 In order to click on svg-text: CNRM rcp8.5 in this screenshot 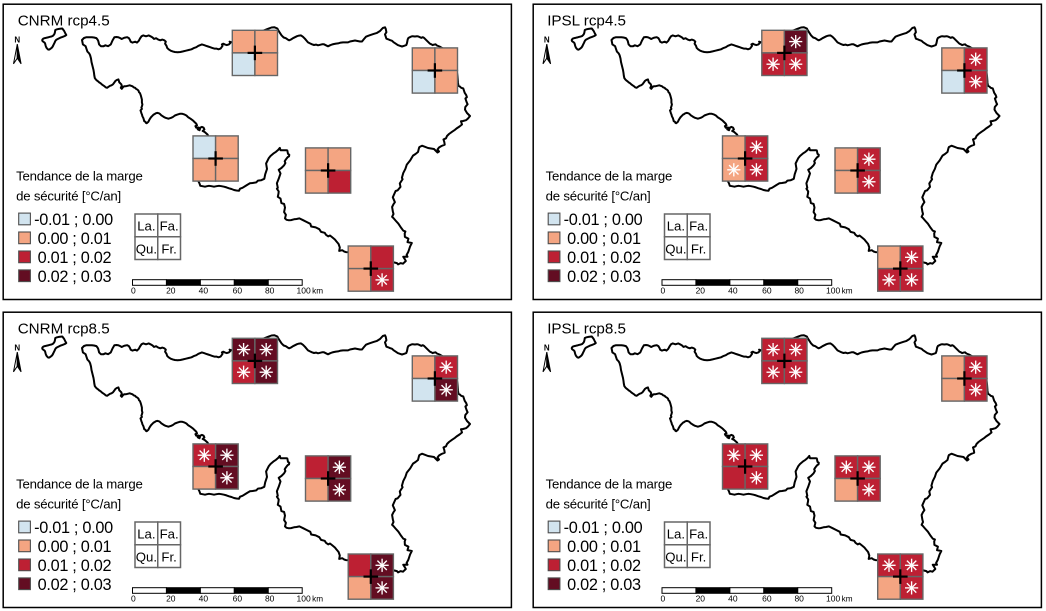, I will do `click(64, 328)`.